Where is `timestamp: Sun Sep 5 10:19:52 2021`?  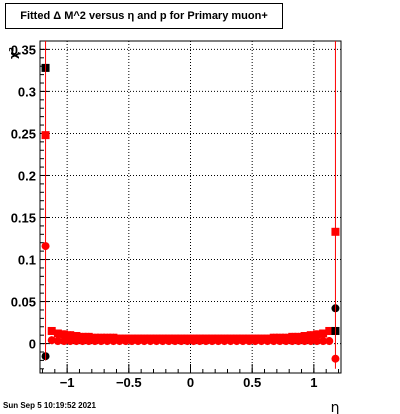
timestamp: Sun Sep 5 10:19:52 2021 is located at coordinates (49, 405).